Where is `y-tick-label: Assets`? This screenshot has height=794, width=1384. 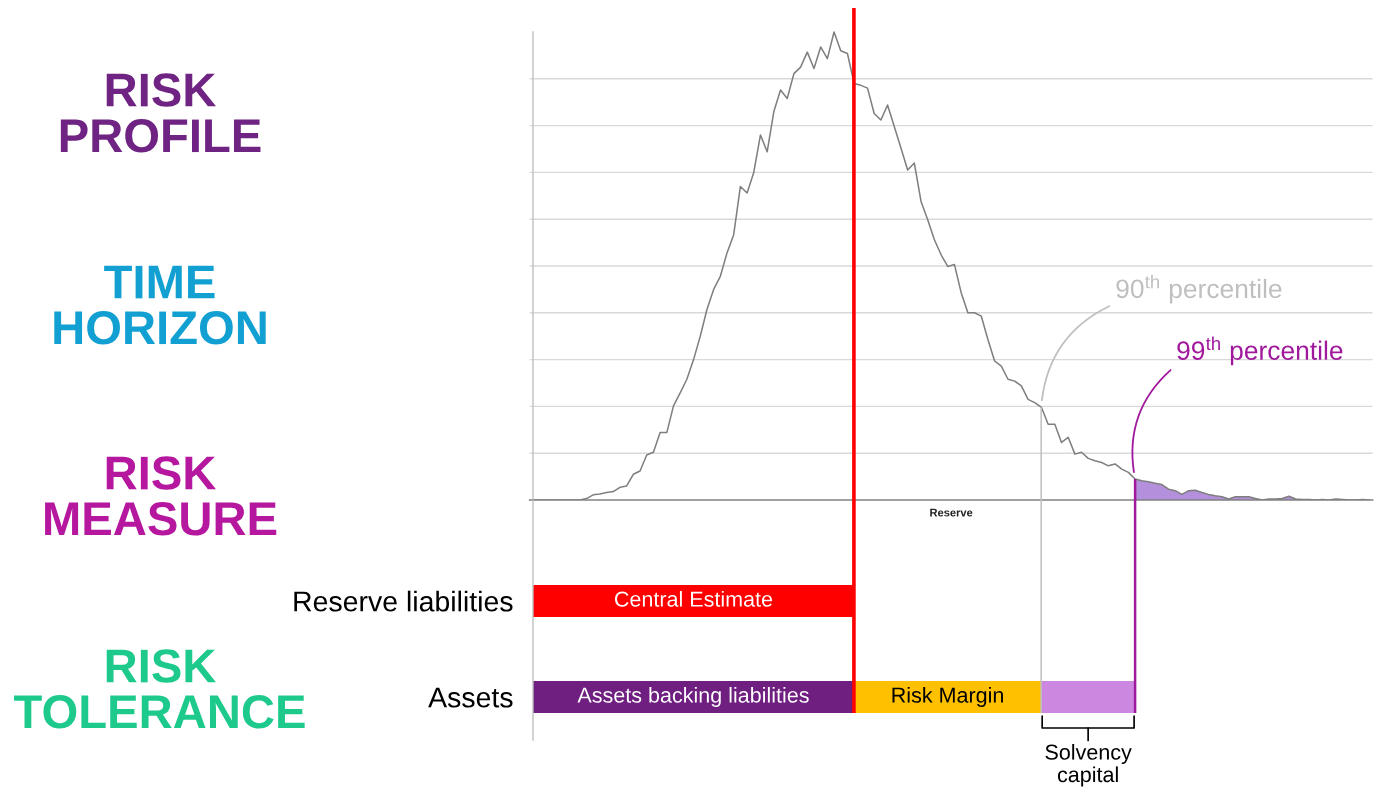 y-tick-label: Assets is located at coordinates (470, 697).